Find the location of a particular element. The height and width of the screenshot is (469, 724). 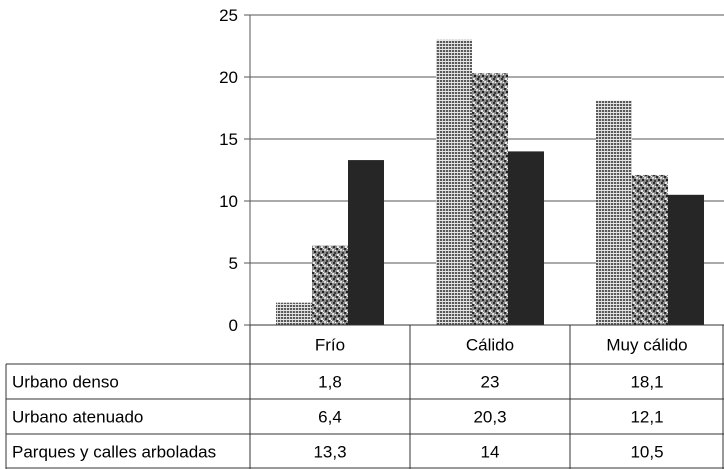

y-tick-label: 0 is located at coordinates (233, 325).